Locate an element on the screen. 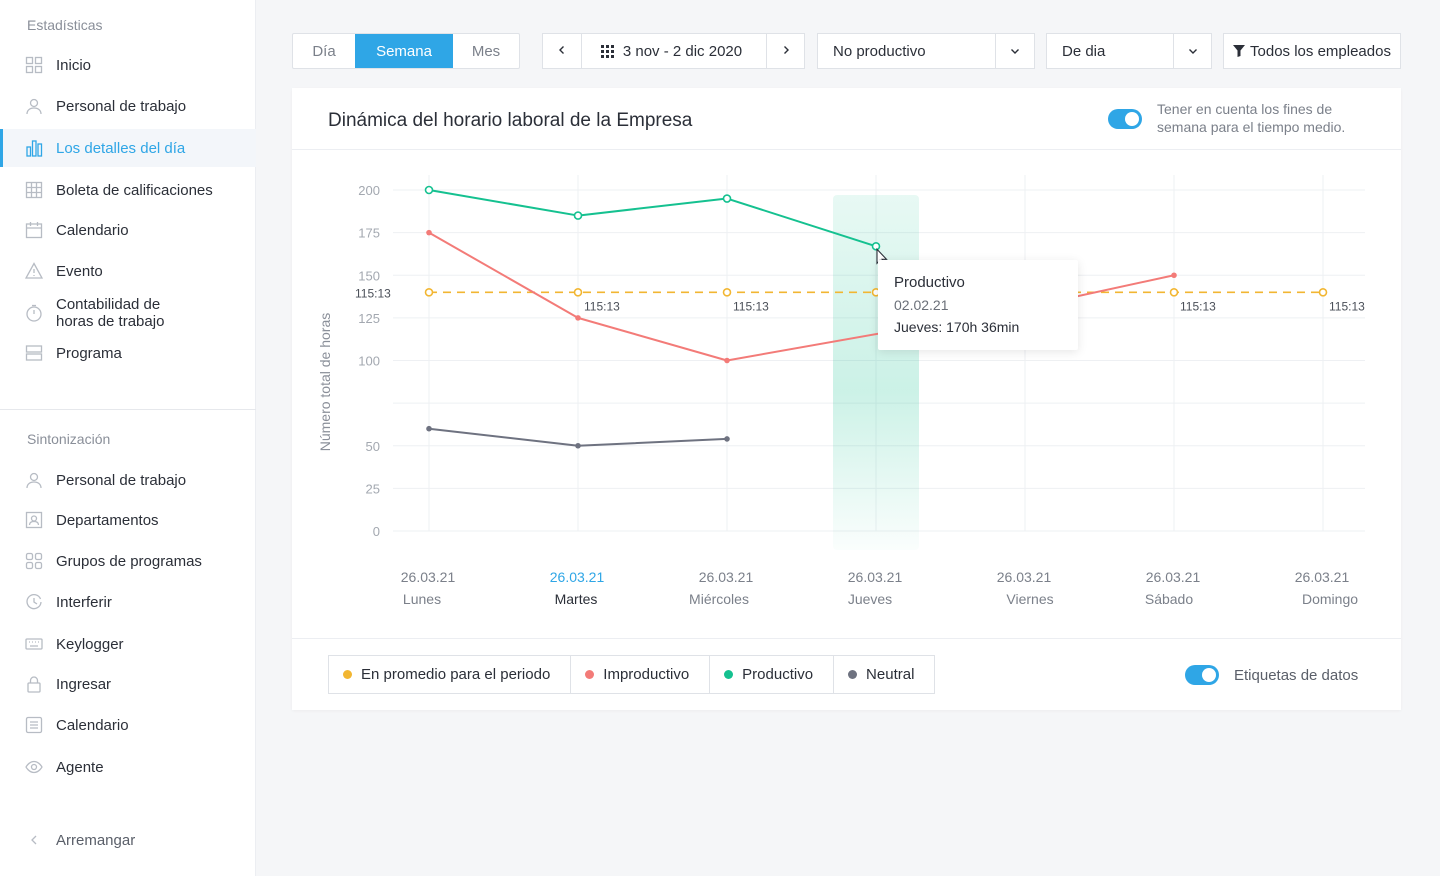  sidebar-item-detalles-dia: Los detalles del día is located at coordinates (128, 148).